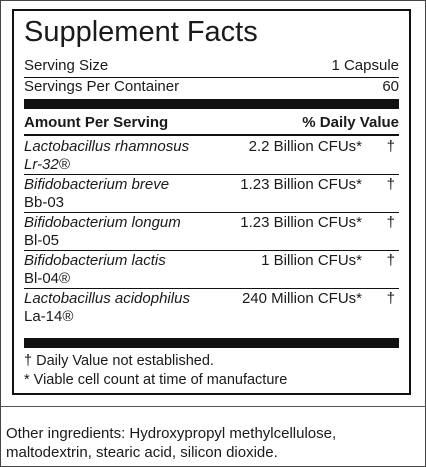 Image resolution: width=426 pixels, height=467 pixels. What do you see at coordinates (102, 86) in the screenshot?
I see `servings-label: Servings Per Container` at bounding box center [102, 86].